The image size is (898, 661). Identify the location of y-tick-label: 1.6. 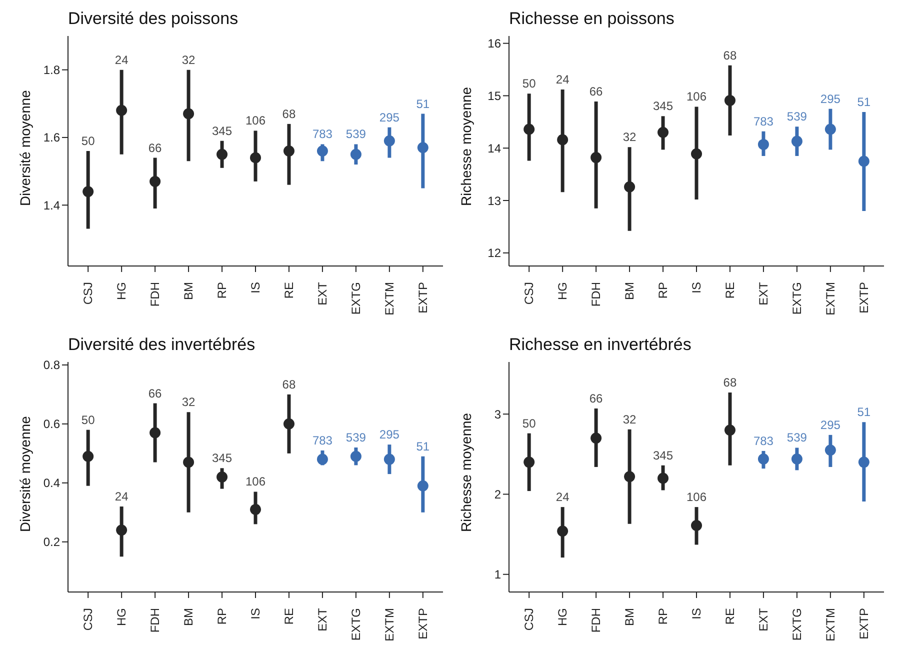
(51, 137).